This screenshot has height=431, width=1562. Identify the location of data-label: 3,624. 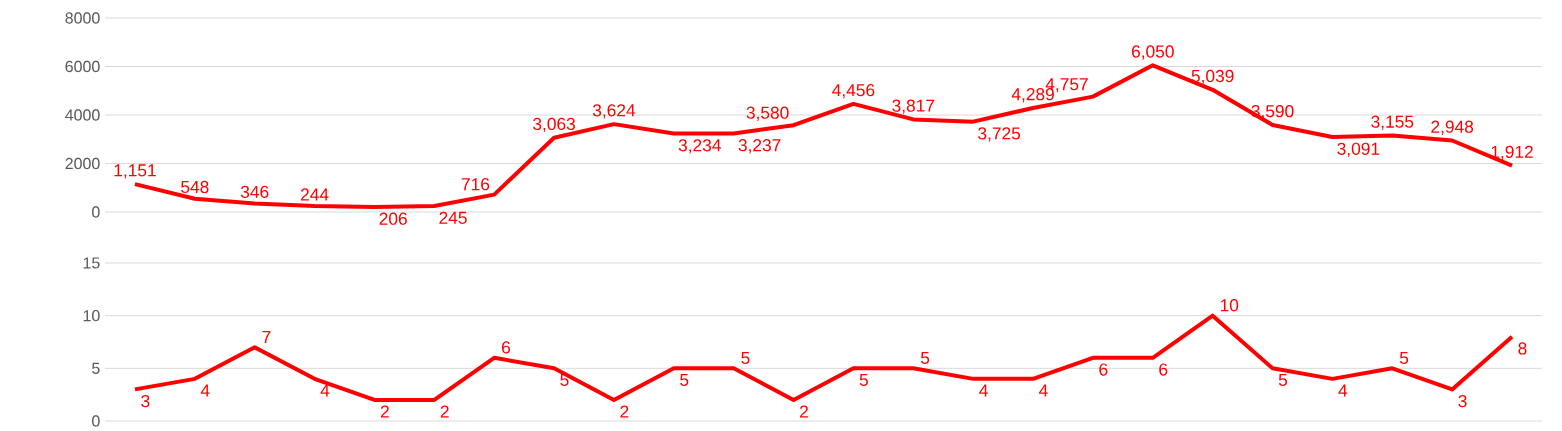
(614, 111).